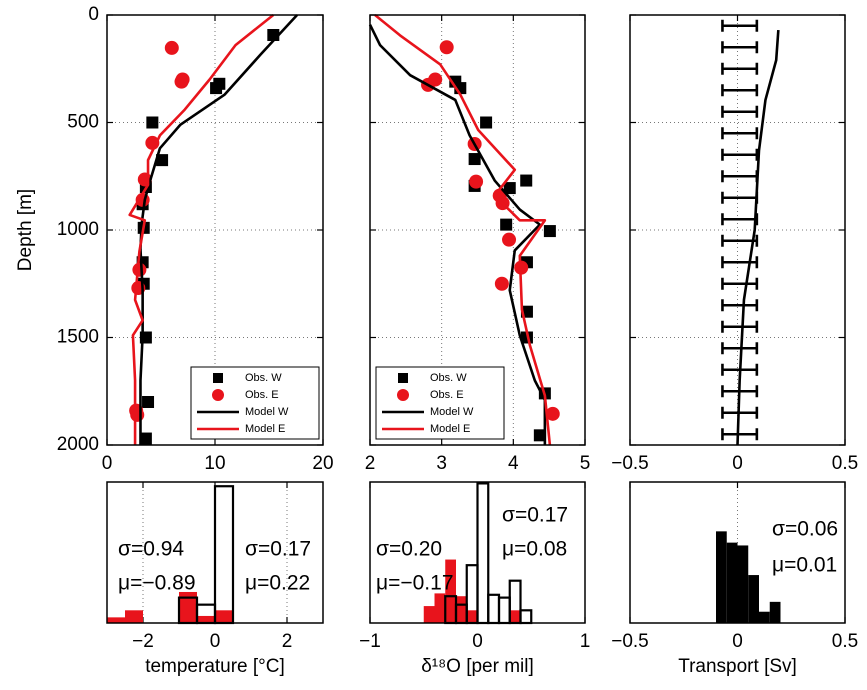 This screenshot has width=867, height=690. Describe the element at coordinates (737, 666) in the screenshot. I see `x-axis-label: Transport [Sv]` at that location.